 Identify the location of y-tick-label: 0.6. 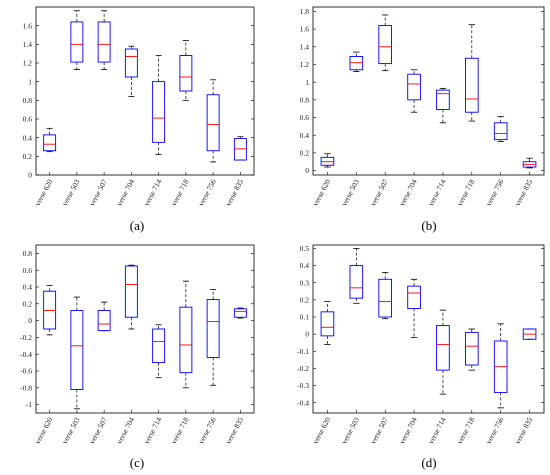
(28, 270).